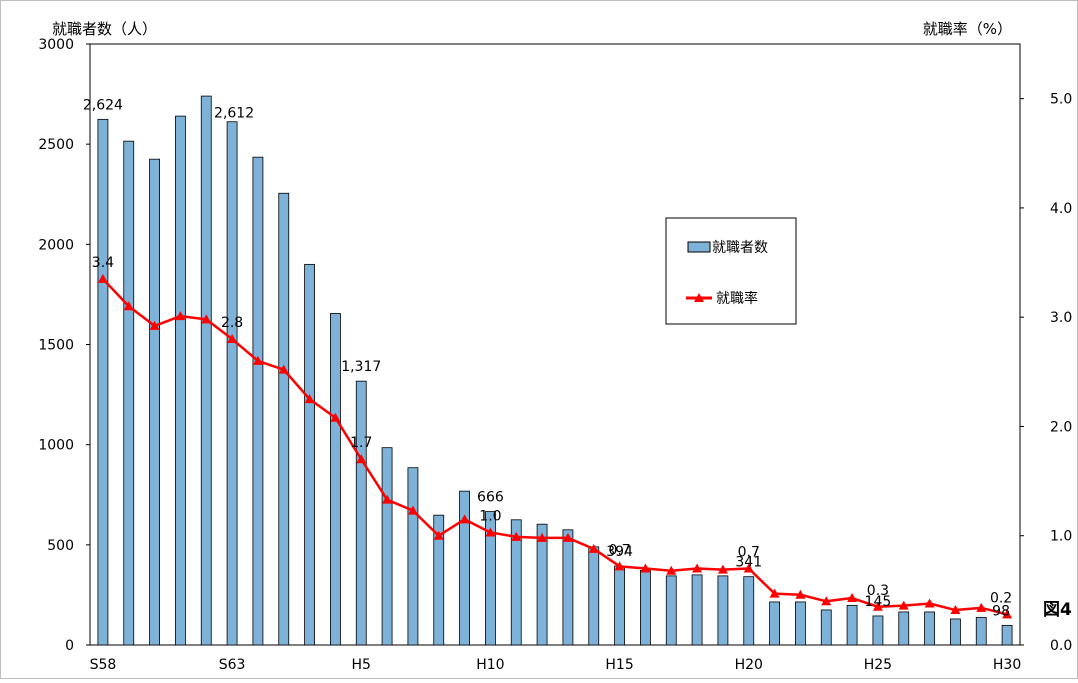 The width and height of the screenshot is (1078, 683). What do you see at coordinates (232, 665) in the screenshot?
I see `x-tick-label: S63` at bounding box center [232, 665].